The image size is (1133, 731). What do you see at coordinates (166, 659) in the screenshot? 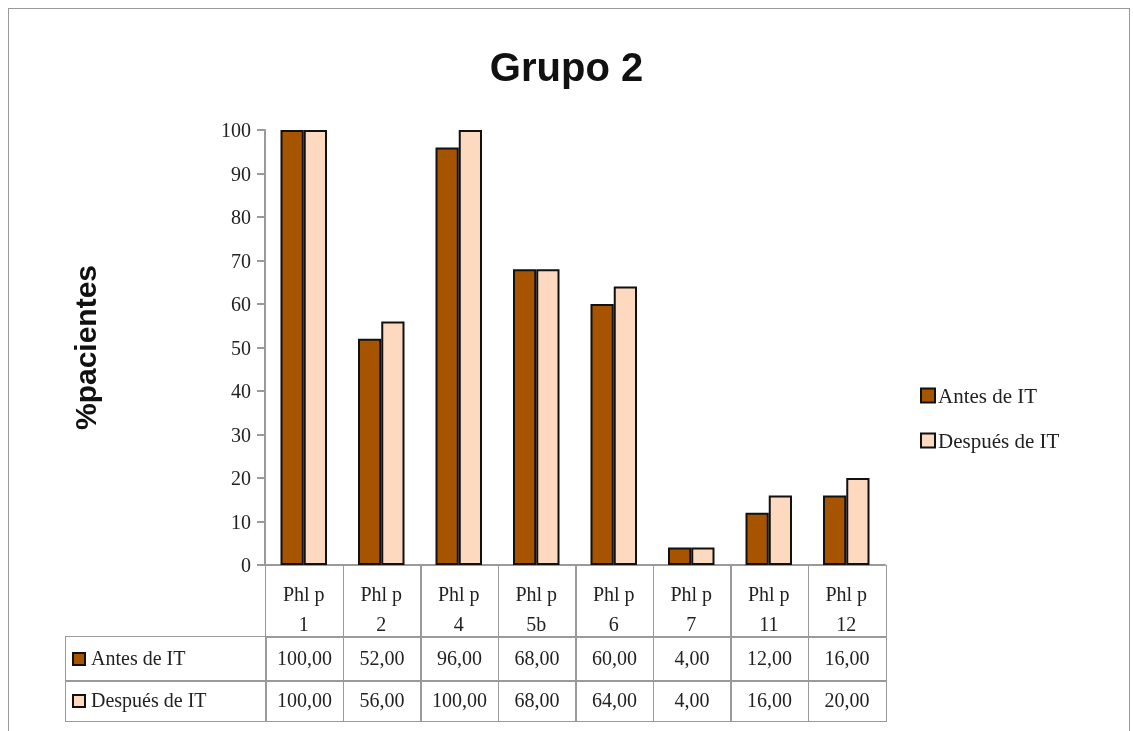
I see `table-cell: Antes de IT` at bounding box center [166, 659].